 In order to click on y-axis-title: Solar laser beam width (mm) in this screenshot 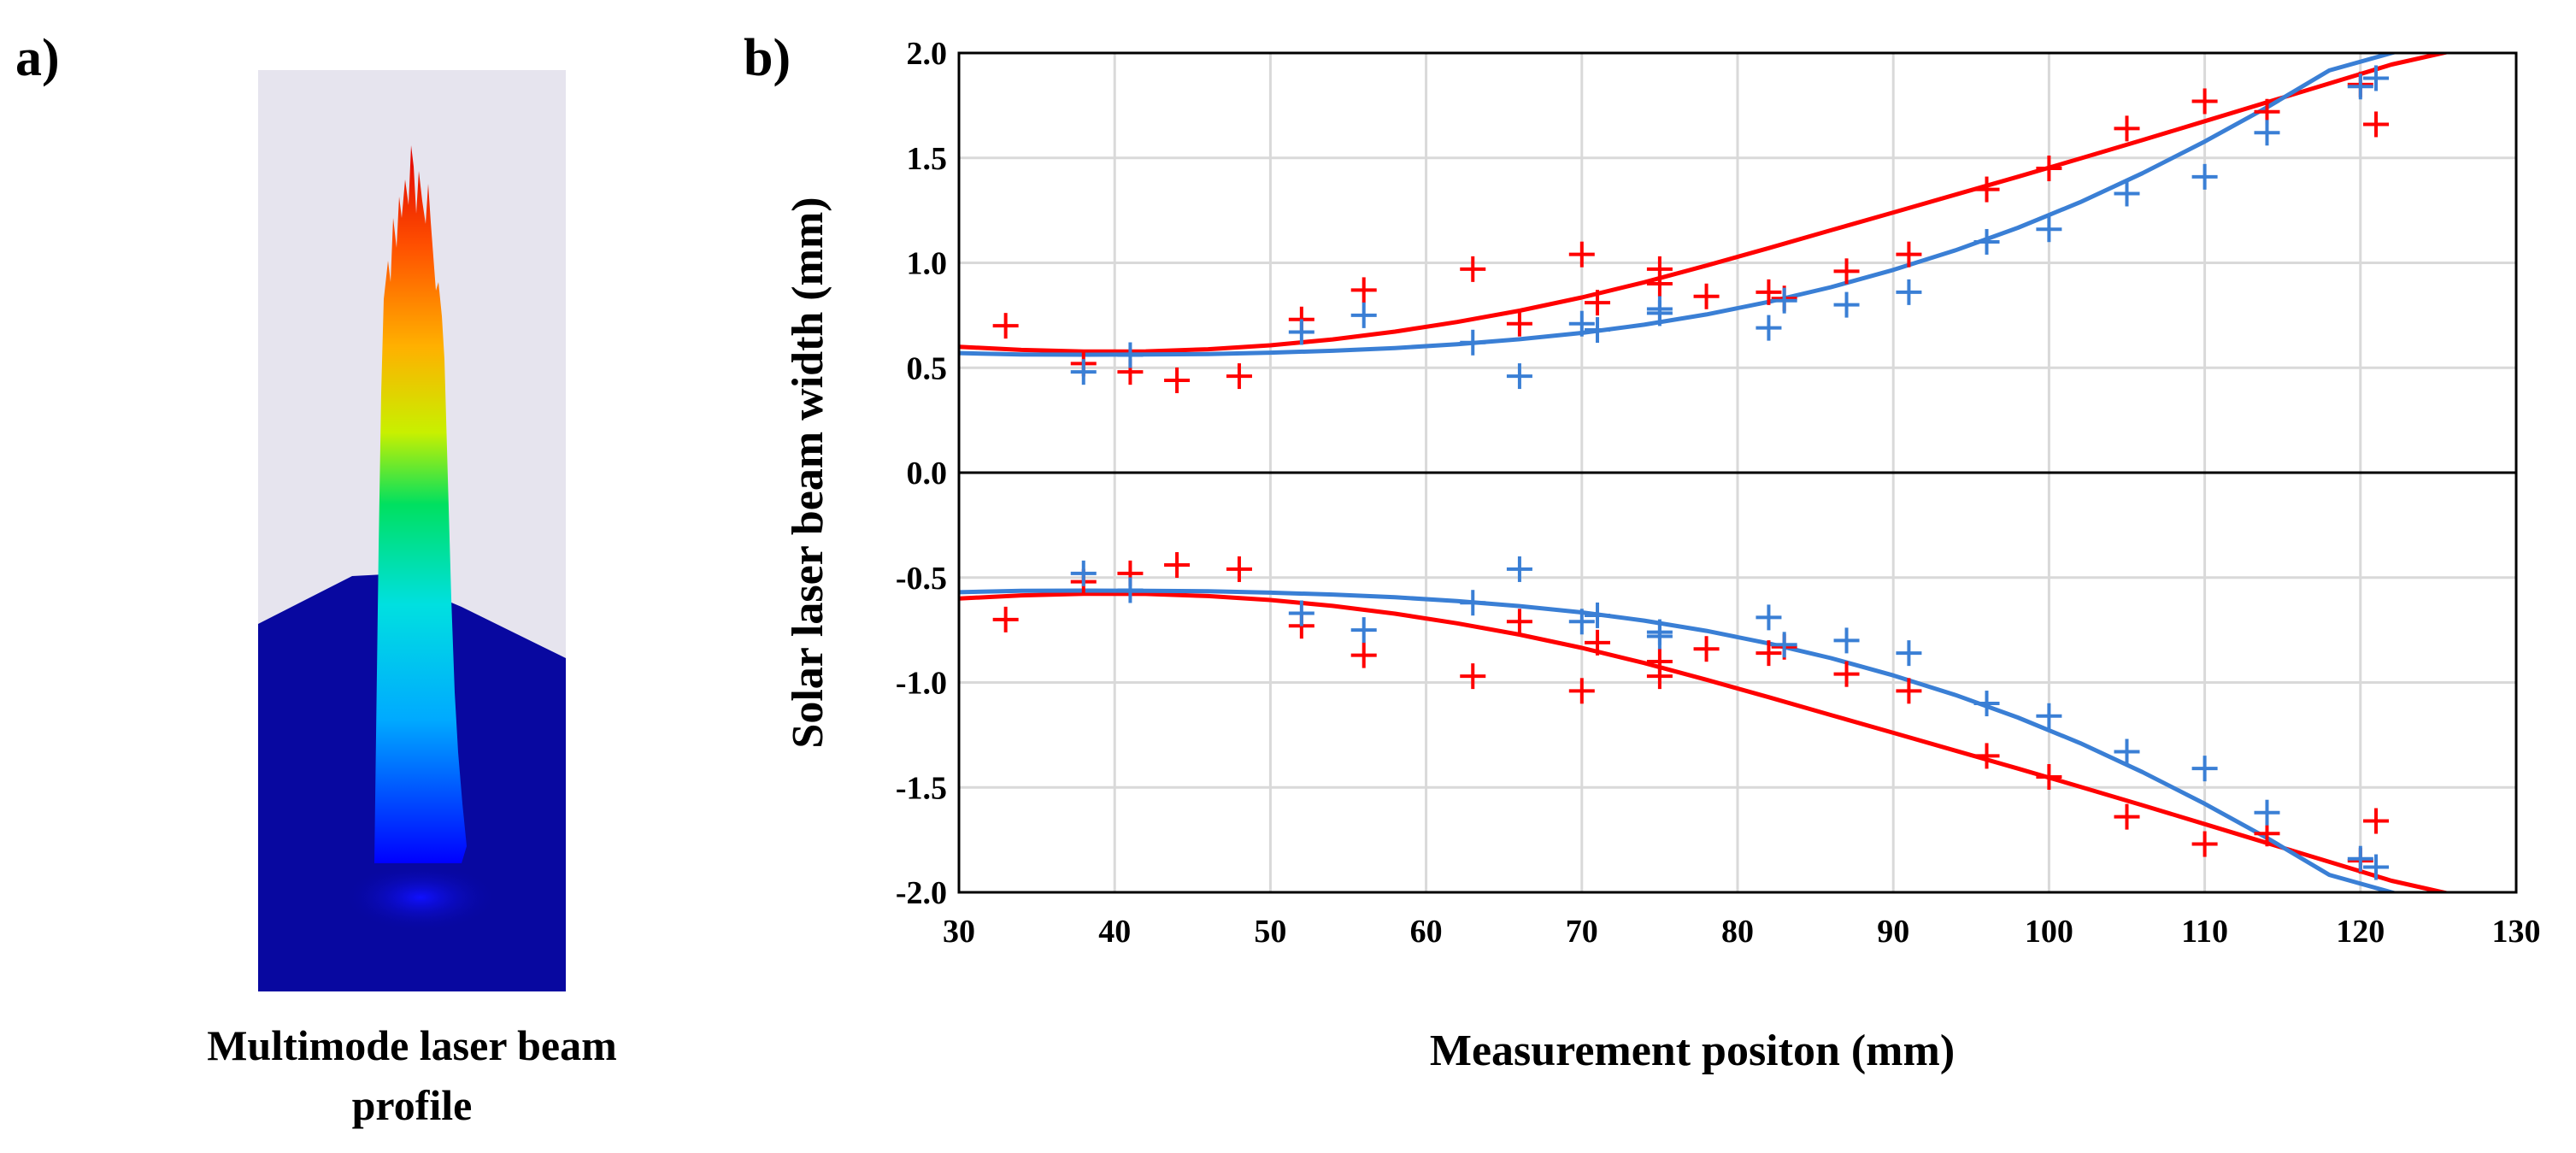, I will do `click(808, 473)`.